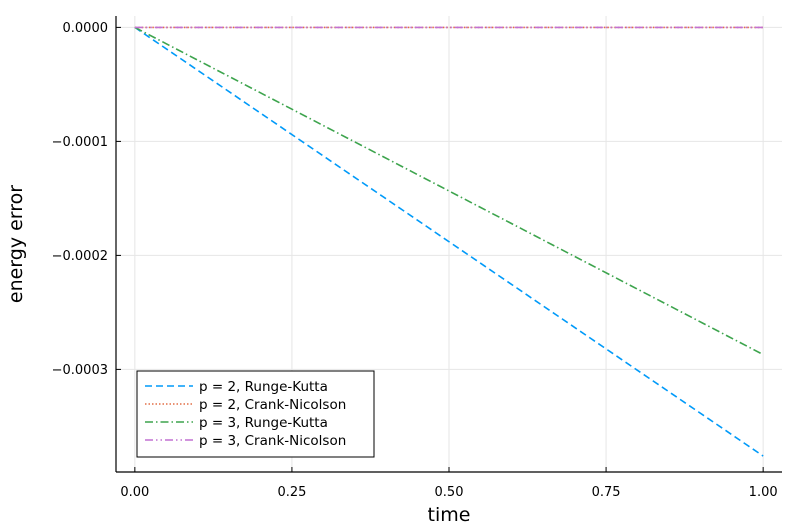  Describe the element at coordinates (263, 423) in the screenshot. I see `legend-label-3: p = 3, Runge-Kutta` at that location.